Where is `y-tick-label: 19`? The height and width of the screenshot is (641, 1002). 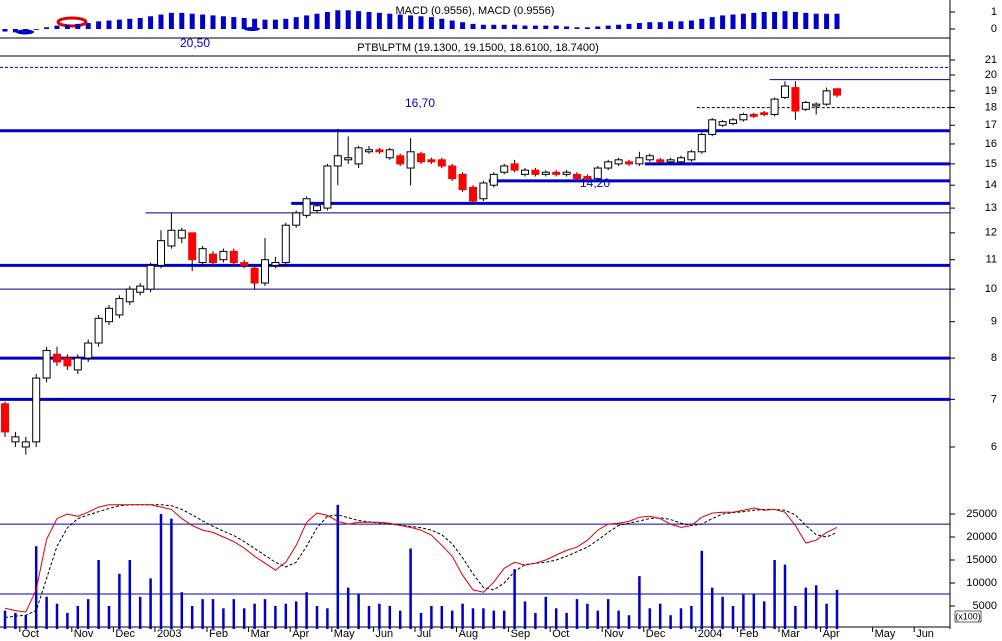
y-tick-label: 19 is located at coordinates (991, 91).